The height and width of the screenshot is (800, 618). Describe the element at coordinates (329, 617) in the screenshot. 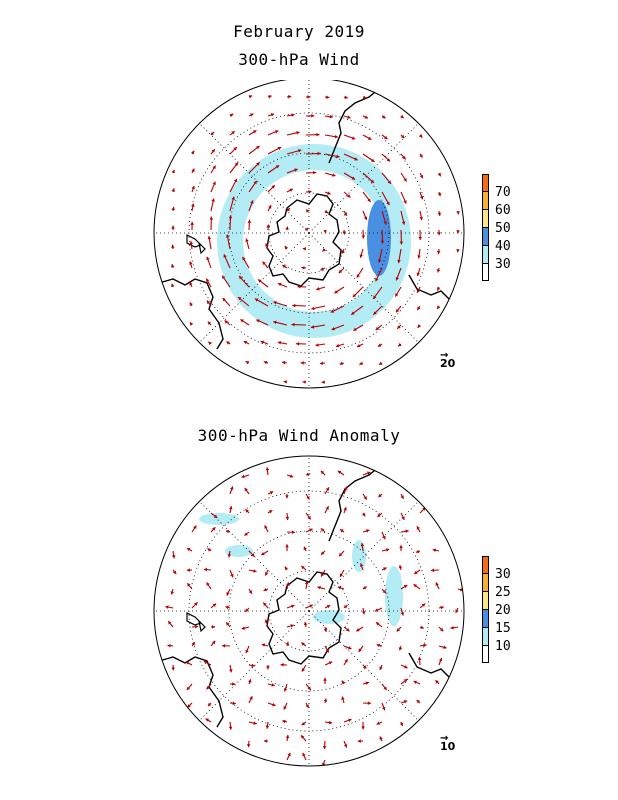

I see `anomaly-shading` at that location.